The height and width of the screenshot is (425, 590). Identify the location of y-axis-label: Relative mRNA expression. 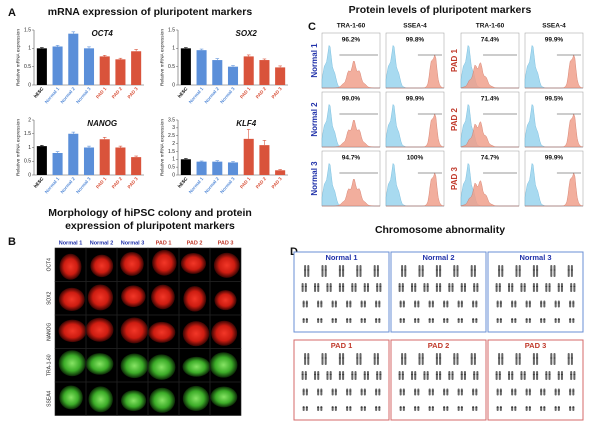
(162, 147).